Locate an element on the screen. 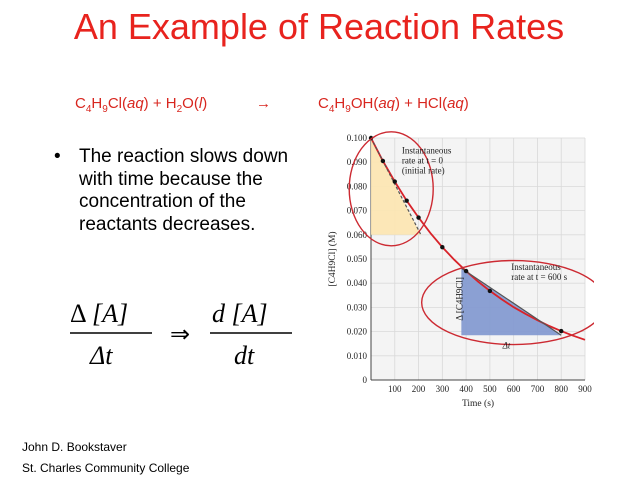 This screenshot has width=638, height=478. y-tick-label: 0.100 is located at coordinates (357, 138).